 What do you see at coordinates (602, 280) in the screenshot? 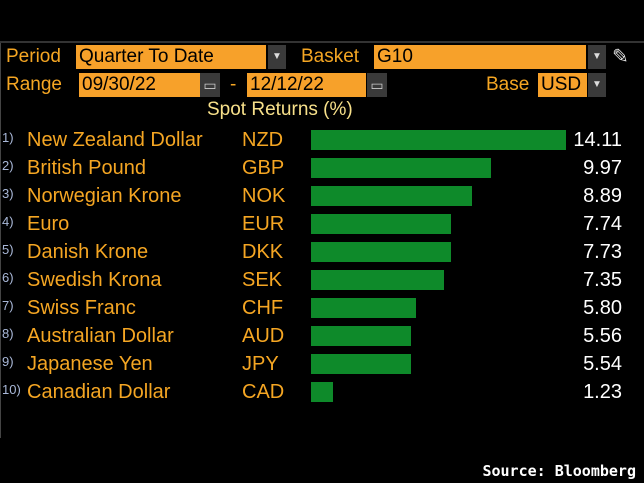
I see `data-label: 7.35` at bounding box center [602, 280].